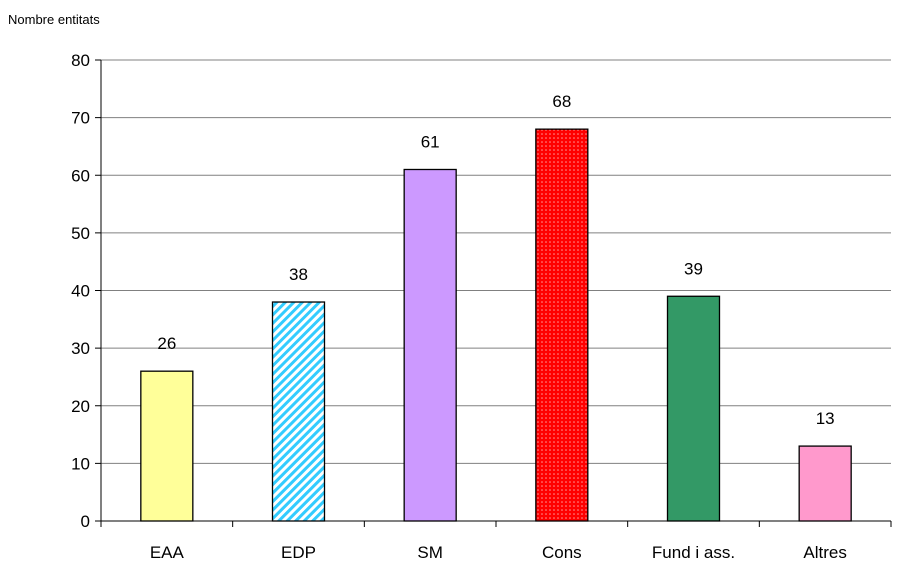 Image resolution: width=901 pixels, height=566 pixels. What do you see at coordinates (80, 233) in the screenshot?
I see `y-tick-label: 50` at bounding box center [80, 233].